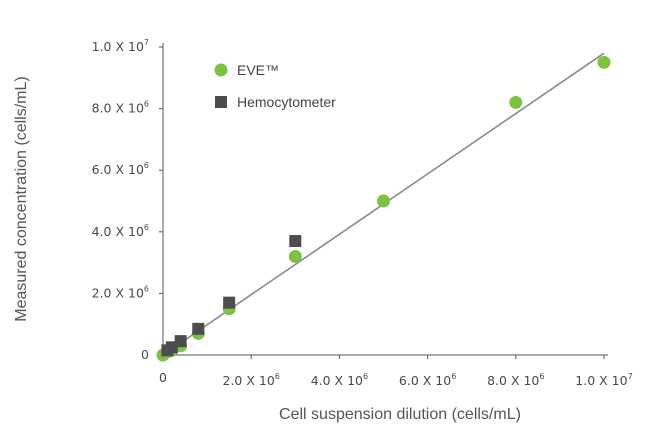 Image resolution: width=650 pixels, height=428 pixels. What do you see at coordinates (120, 231) in the screenshot?
I see `y-tick-label: 4.0 X 106` at bounding box center [120, 231].